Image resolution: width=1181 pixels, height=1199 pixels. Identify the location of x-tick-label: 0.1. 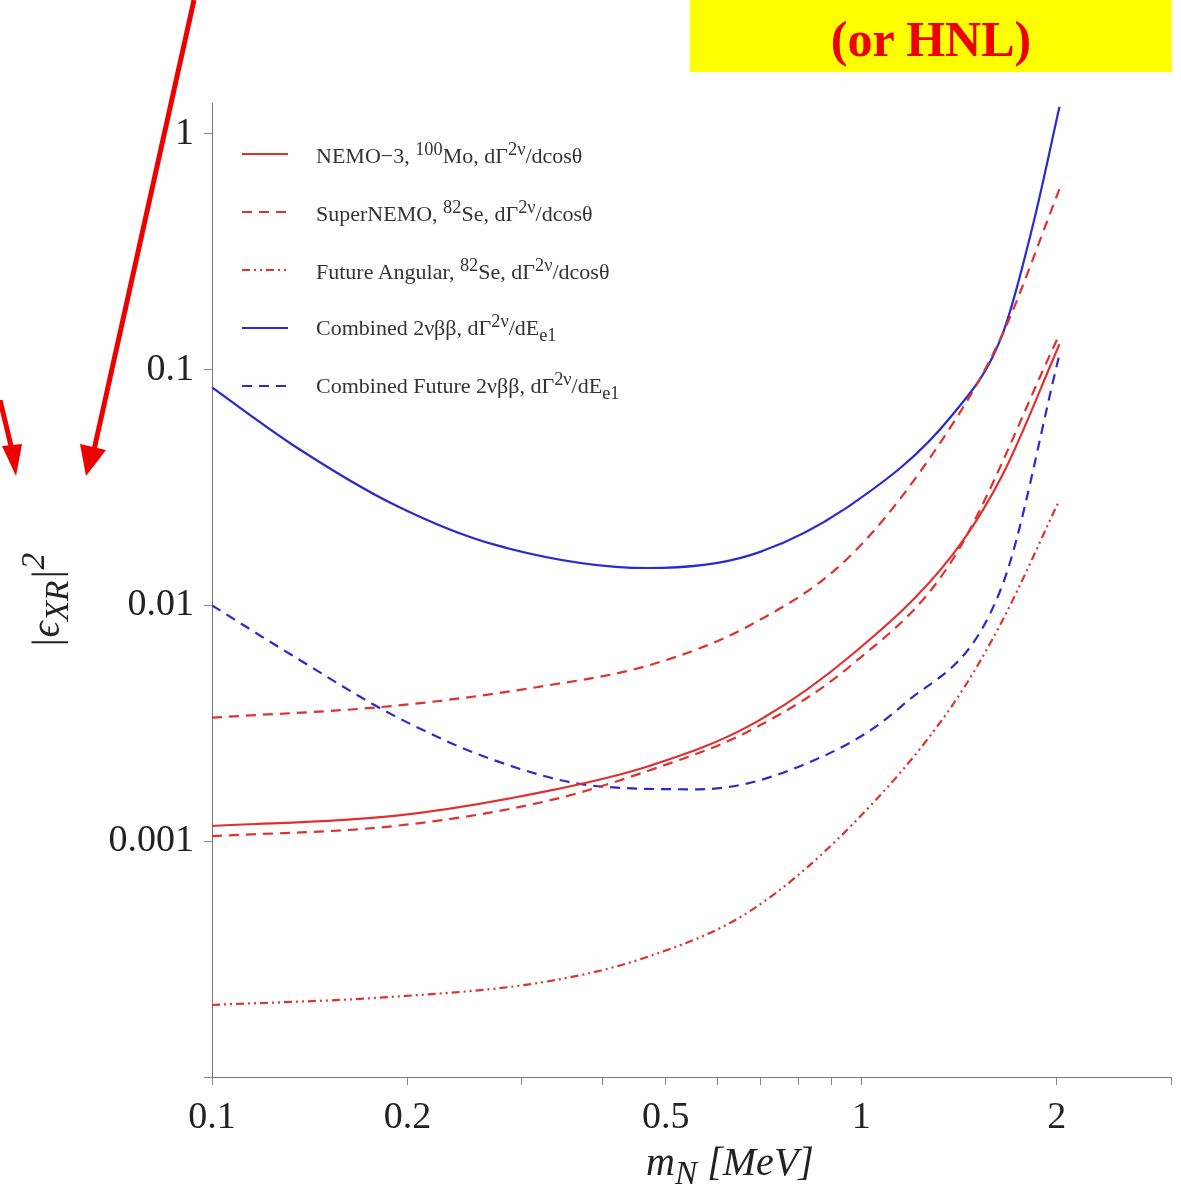
(212, 1114).